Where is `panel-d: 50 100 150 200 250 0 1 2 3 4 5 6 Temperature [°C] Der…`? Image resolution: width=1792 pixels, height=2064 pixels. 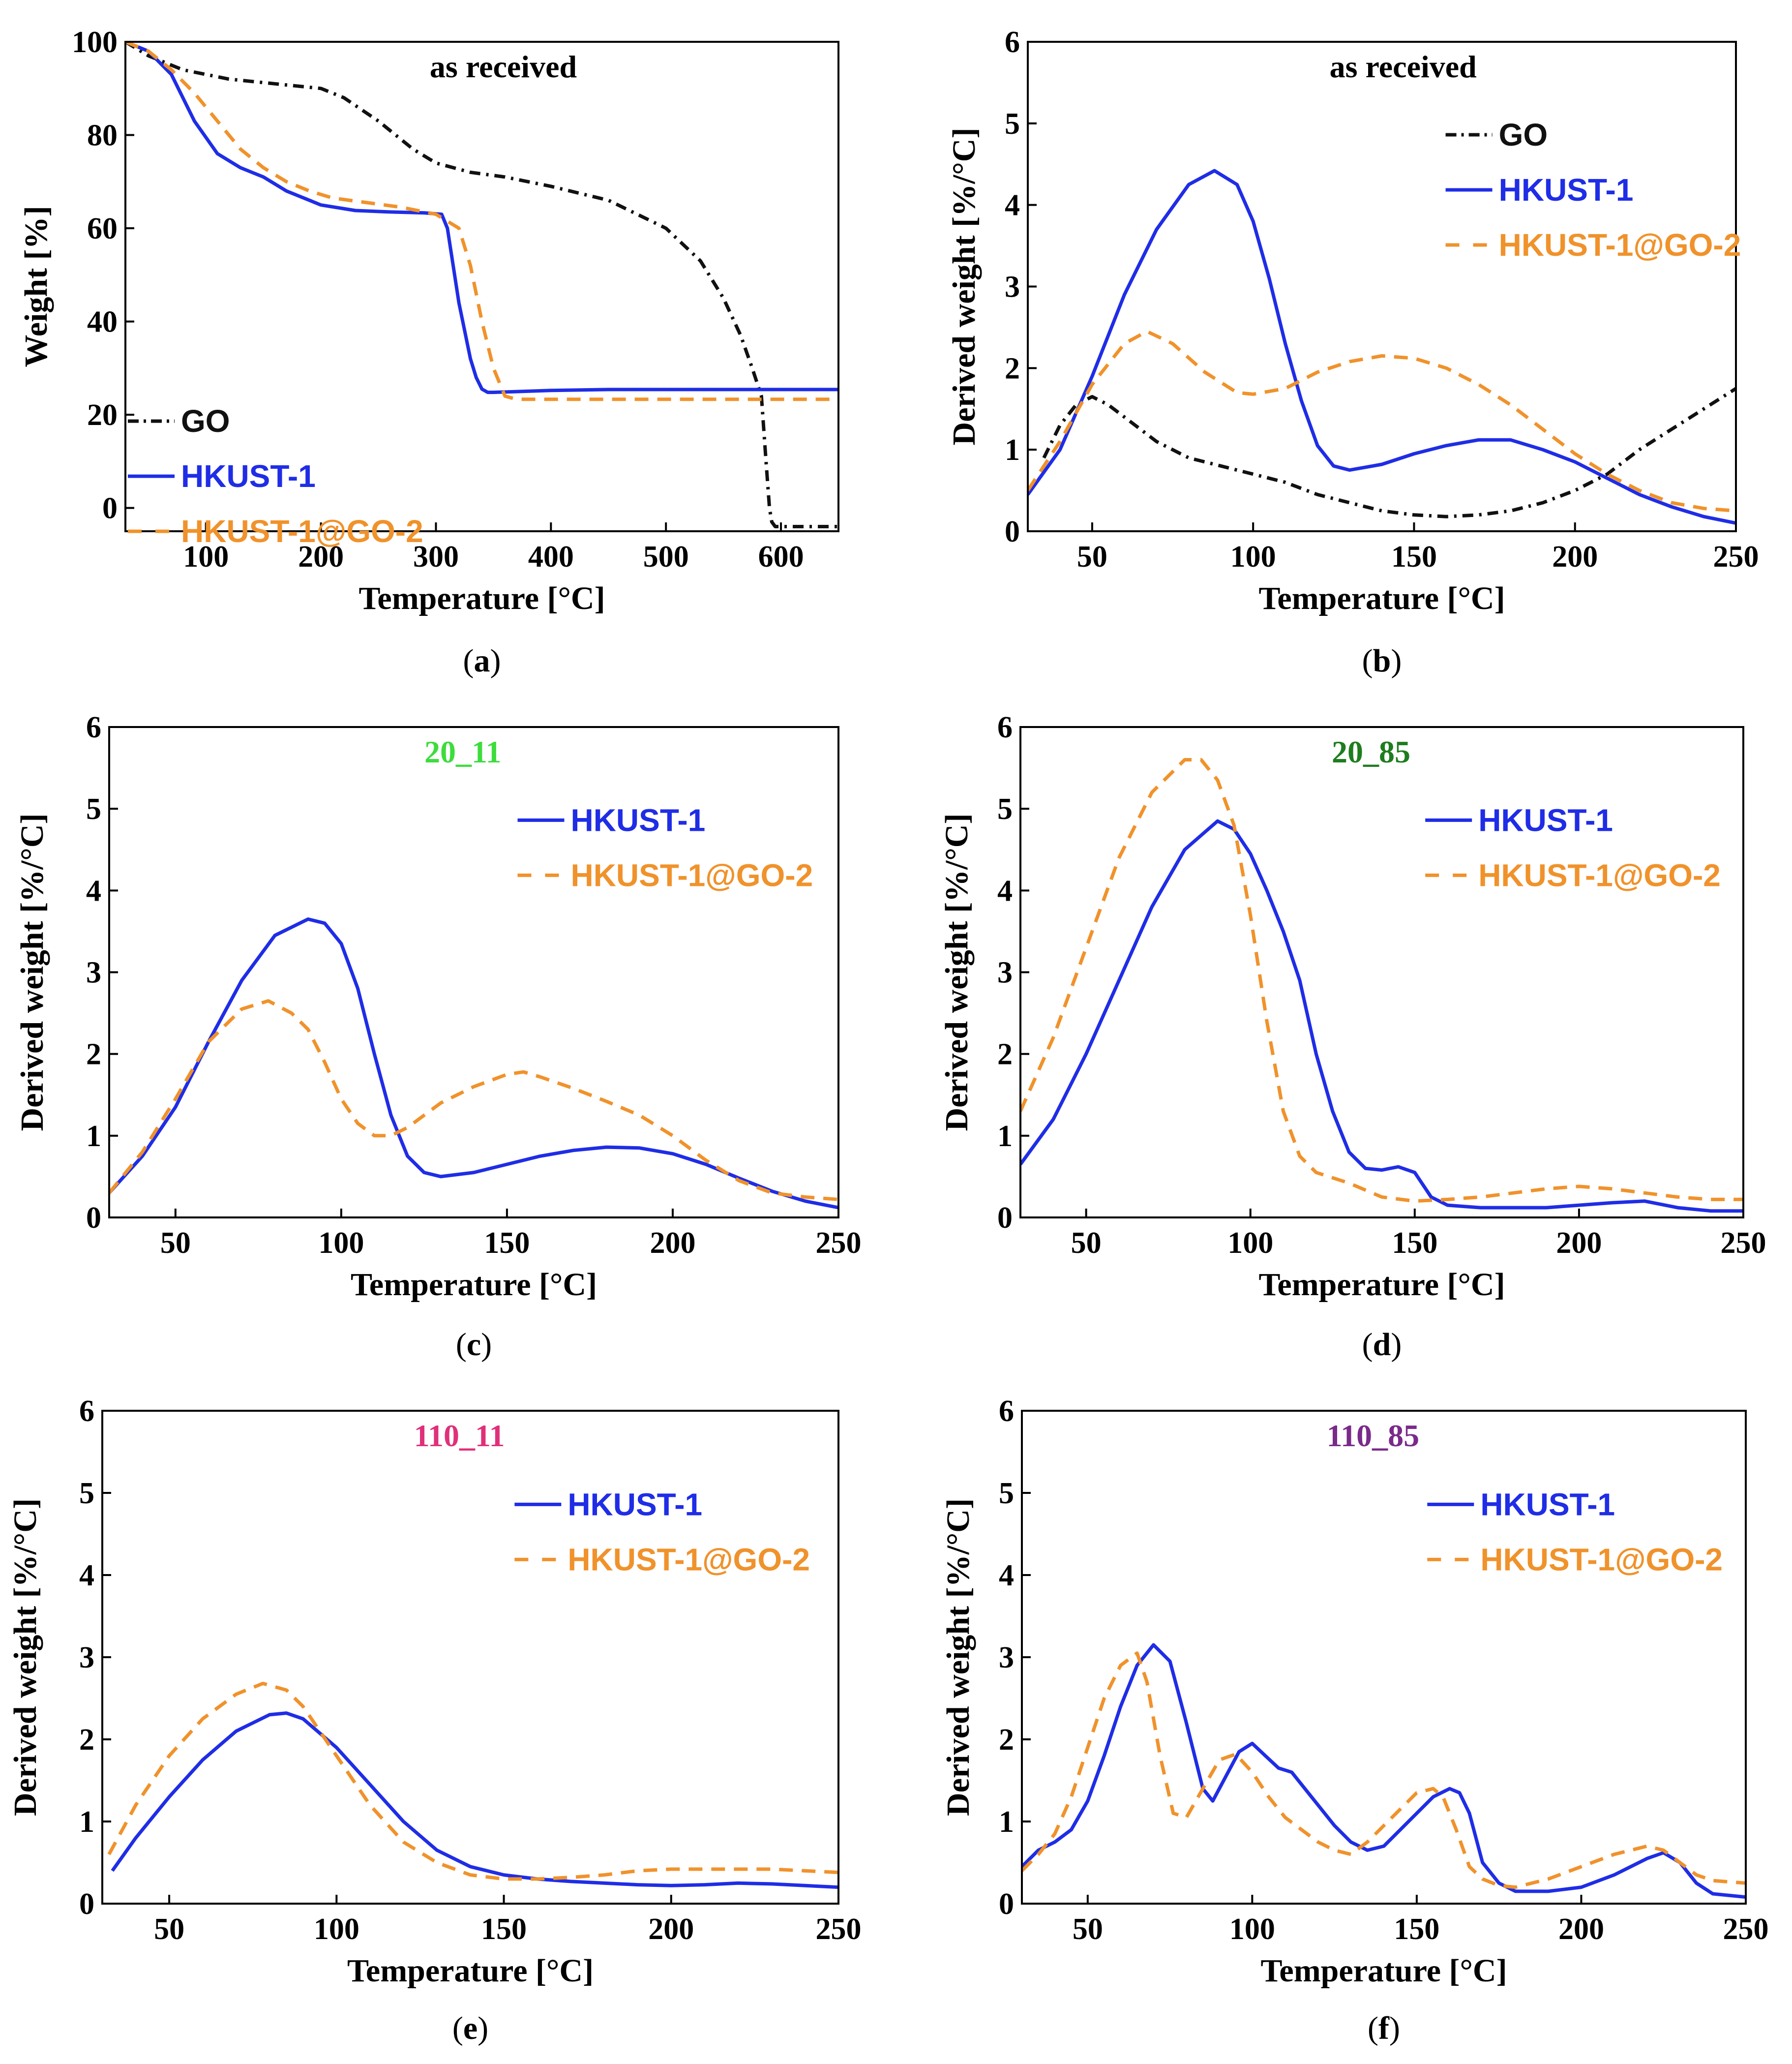
panel-d: 50 100 150 200 250 0 1 2 3 4 5 6 Temperature [°C] Der… is located at coordinates (1352, 1037).